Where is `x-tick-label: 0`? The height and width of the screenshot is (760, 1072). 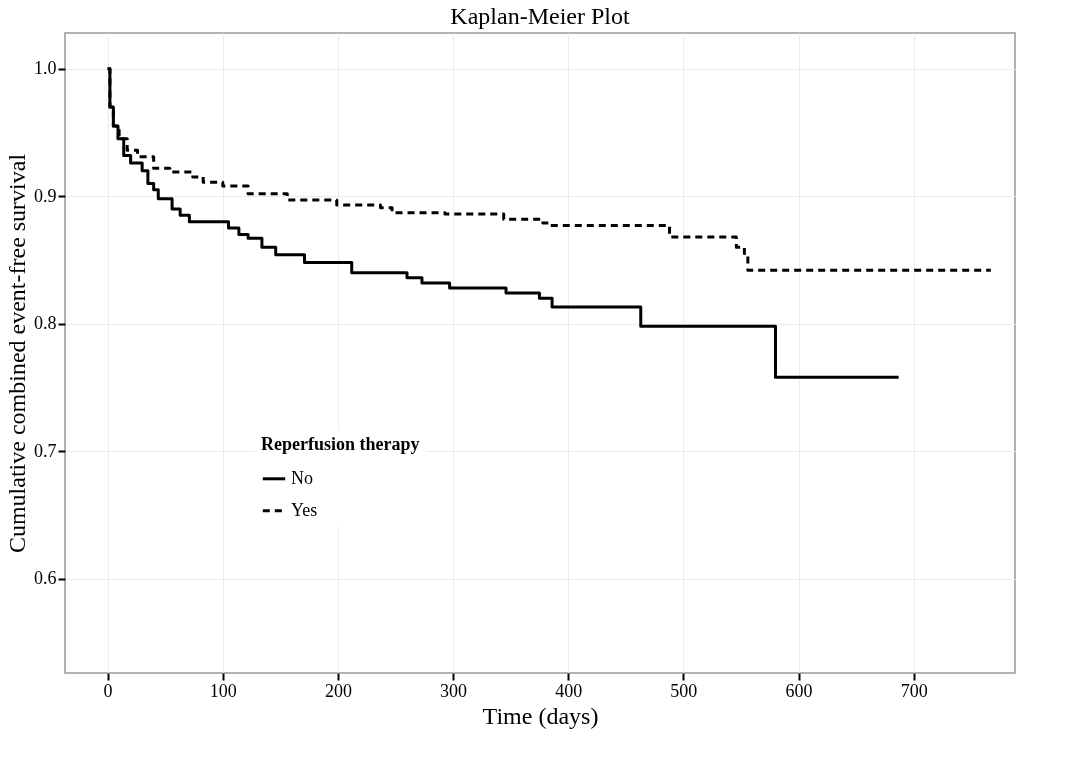
x-tick-label: 0 is located at coordinates (108, 690).